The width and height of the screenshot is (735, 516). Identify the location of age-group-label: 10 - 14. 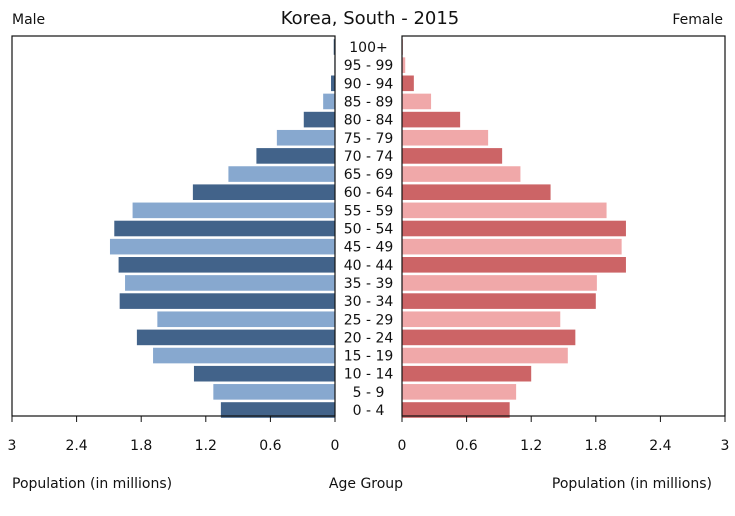
(369, 375).